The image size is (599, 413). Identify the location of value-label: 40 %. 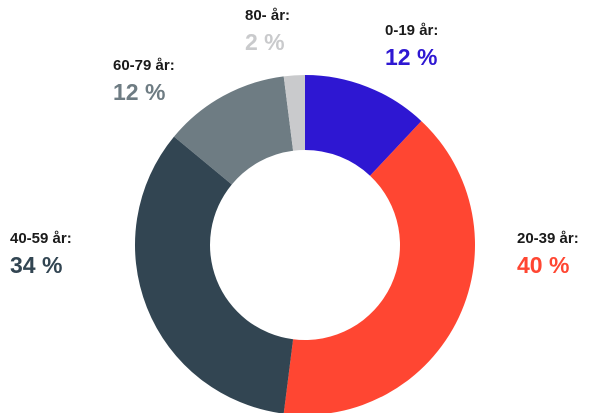
(543, 265).